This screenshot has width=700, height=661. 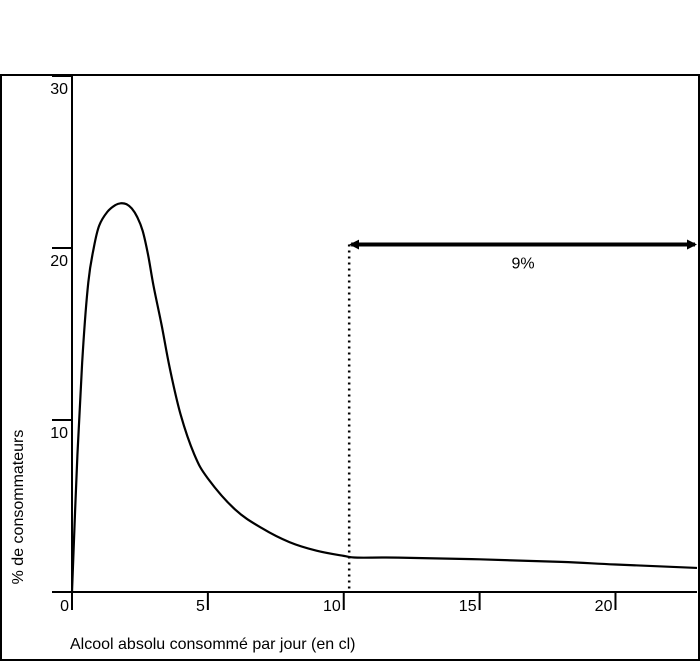 What do you see at coordinates (523, 264) in the screenshot?
I see `range-percentage-label: 9%` at bounding box center [523, 264].